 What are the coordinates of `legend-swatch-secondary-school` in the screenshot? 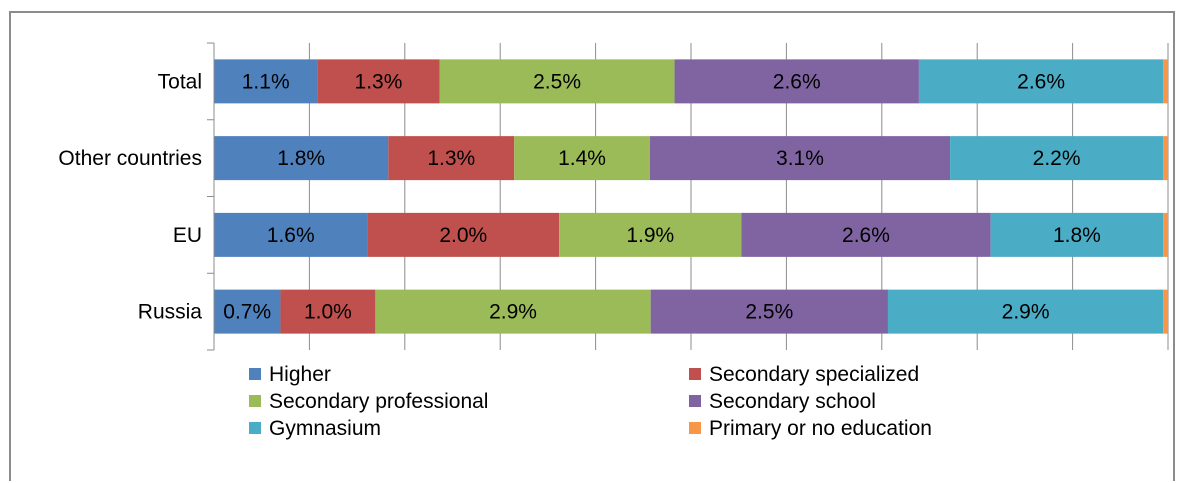 It's located at (695, 401).